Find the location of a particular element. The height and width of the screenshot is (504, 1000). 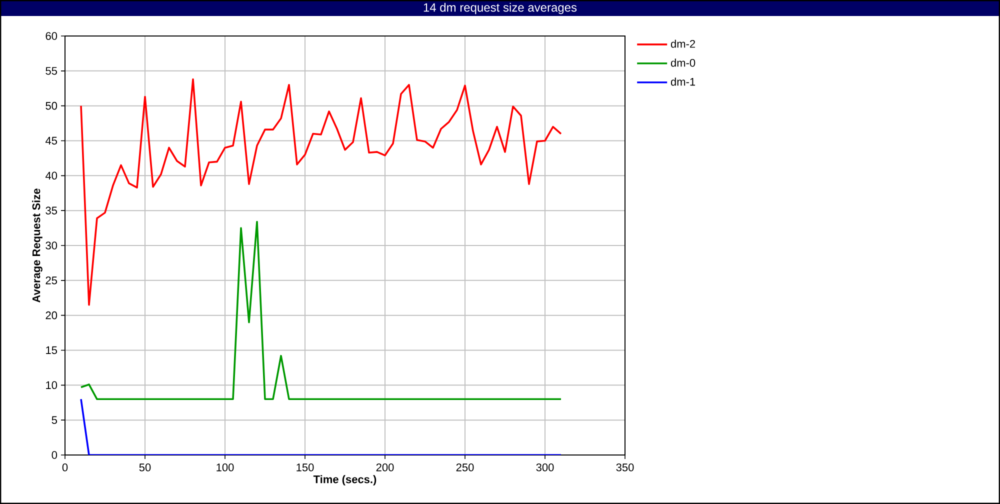

x-tick-label: 200 is located at coordinates (385, 468).